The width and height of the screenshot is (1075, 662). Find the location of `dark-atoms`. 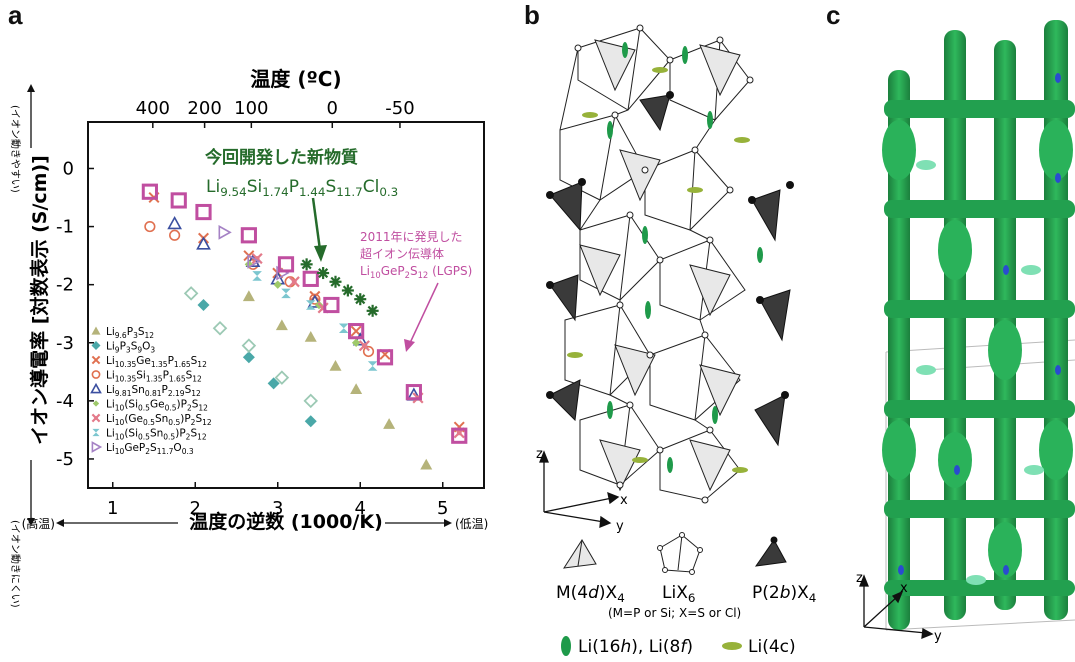

dark-atoms is located at coordinates (670, 245).